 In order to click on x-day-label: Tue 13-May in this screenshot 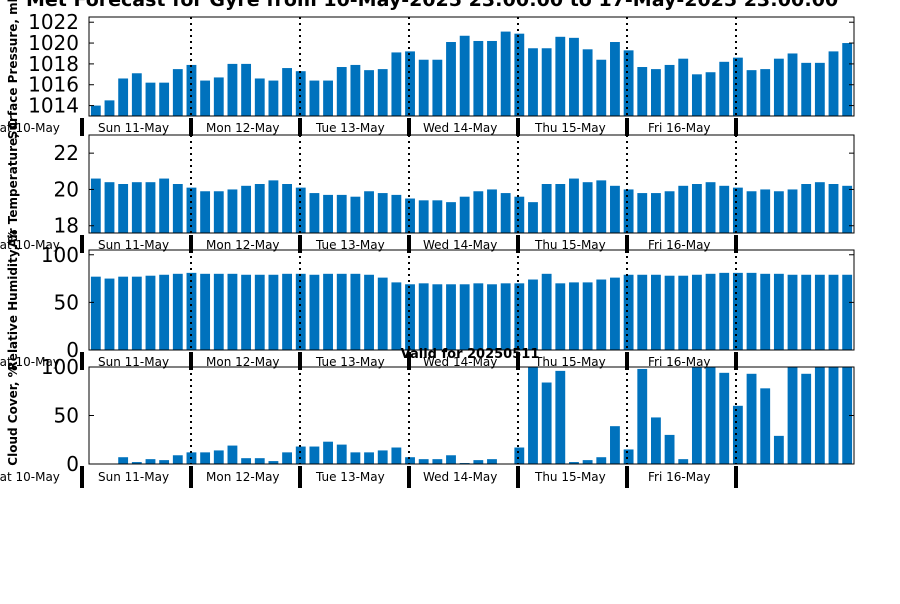, I will do `click(350, 362)`.